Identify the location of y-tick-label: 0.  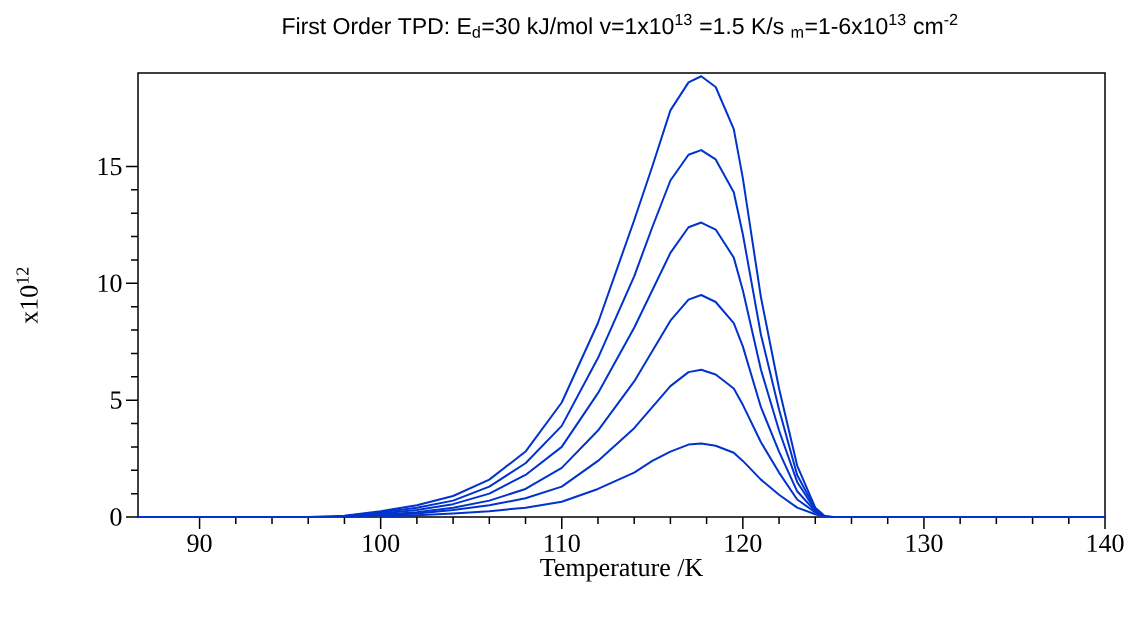
(116, 517).